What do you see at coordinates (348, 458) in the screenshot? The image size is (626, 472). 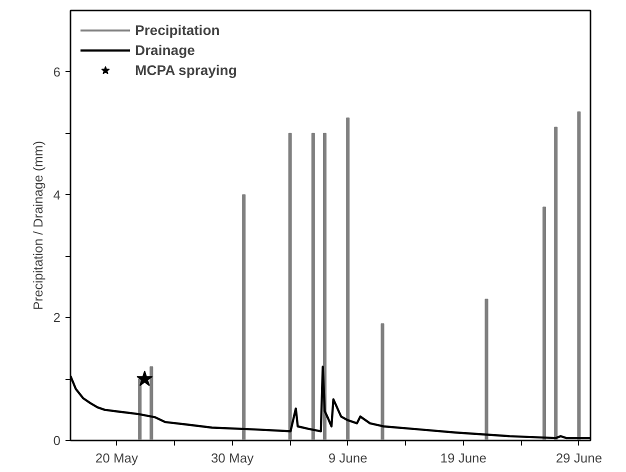 I see `x-tick-label: 9 June` at bounding box center [348, 458].